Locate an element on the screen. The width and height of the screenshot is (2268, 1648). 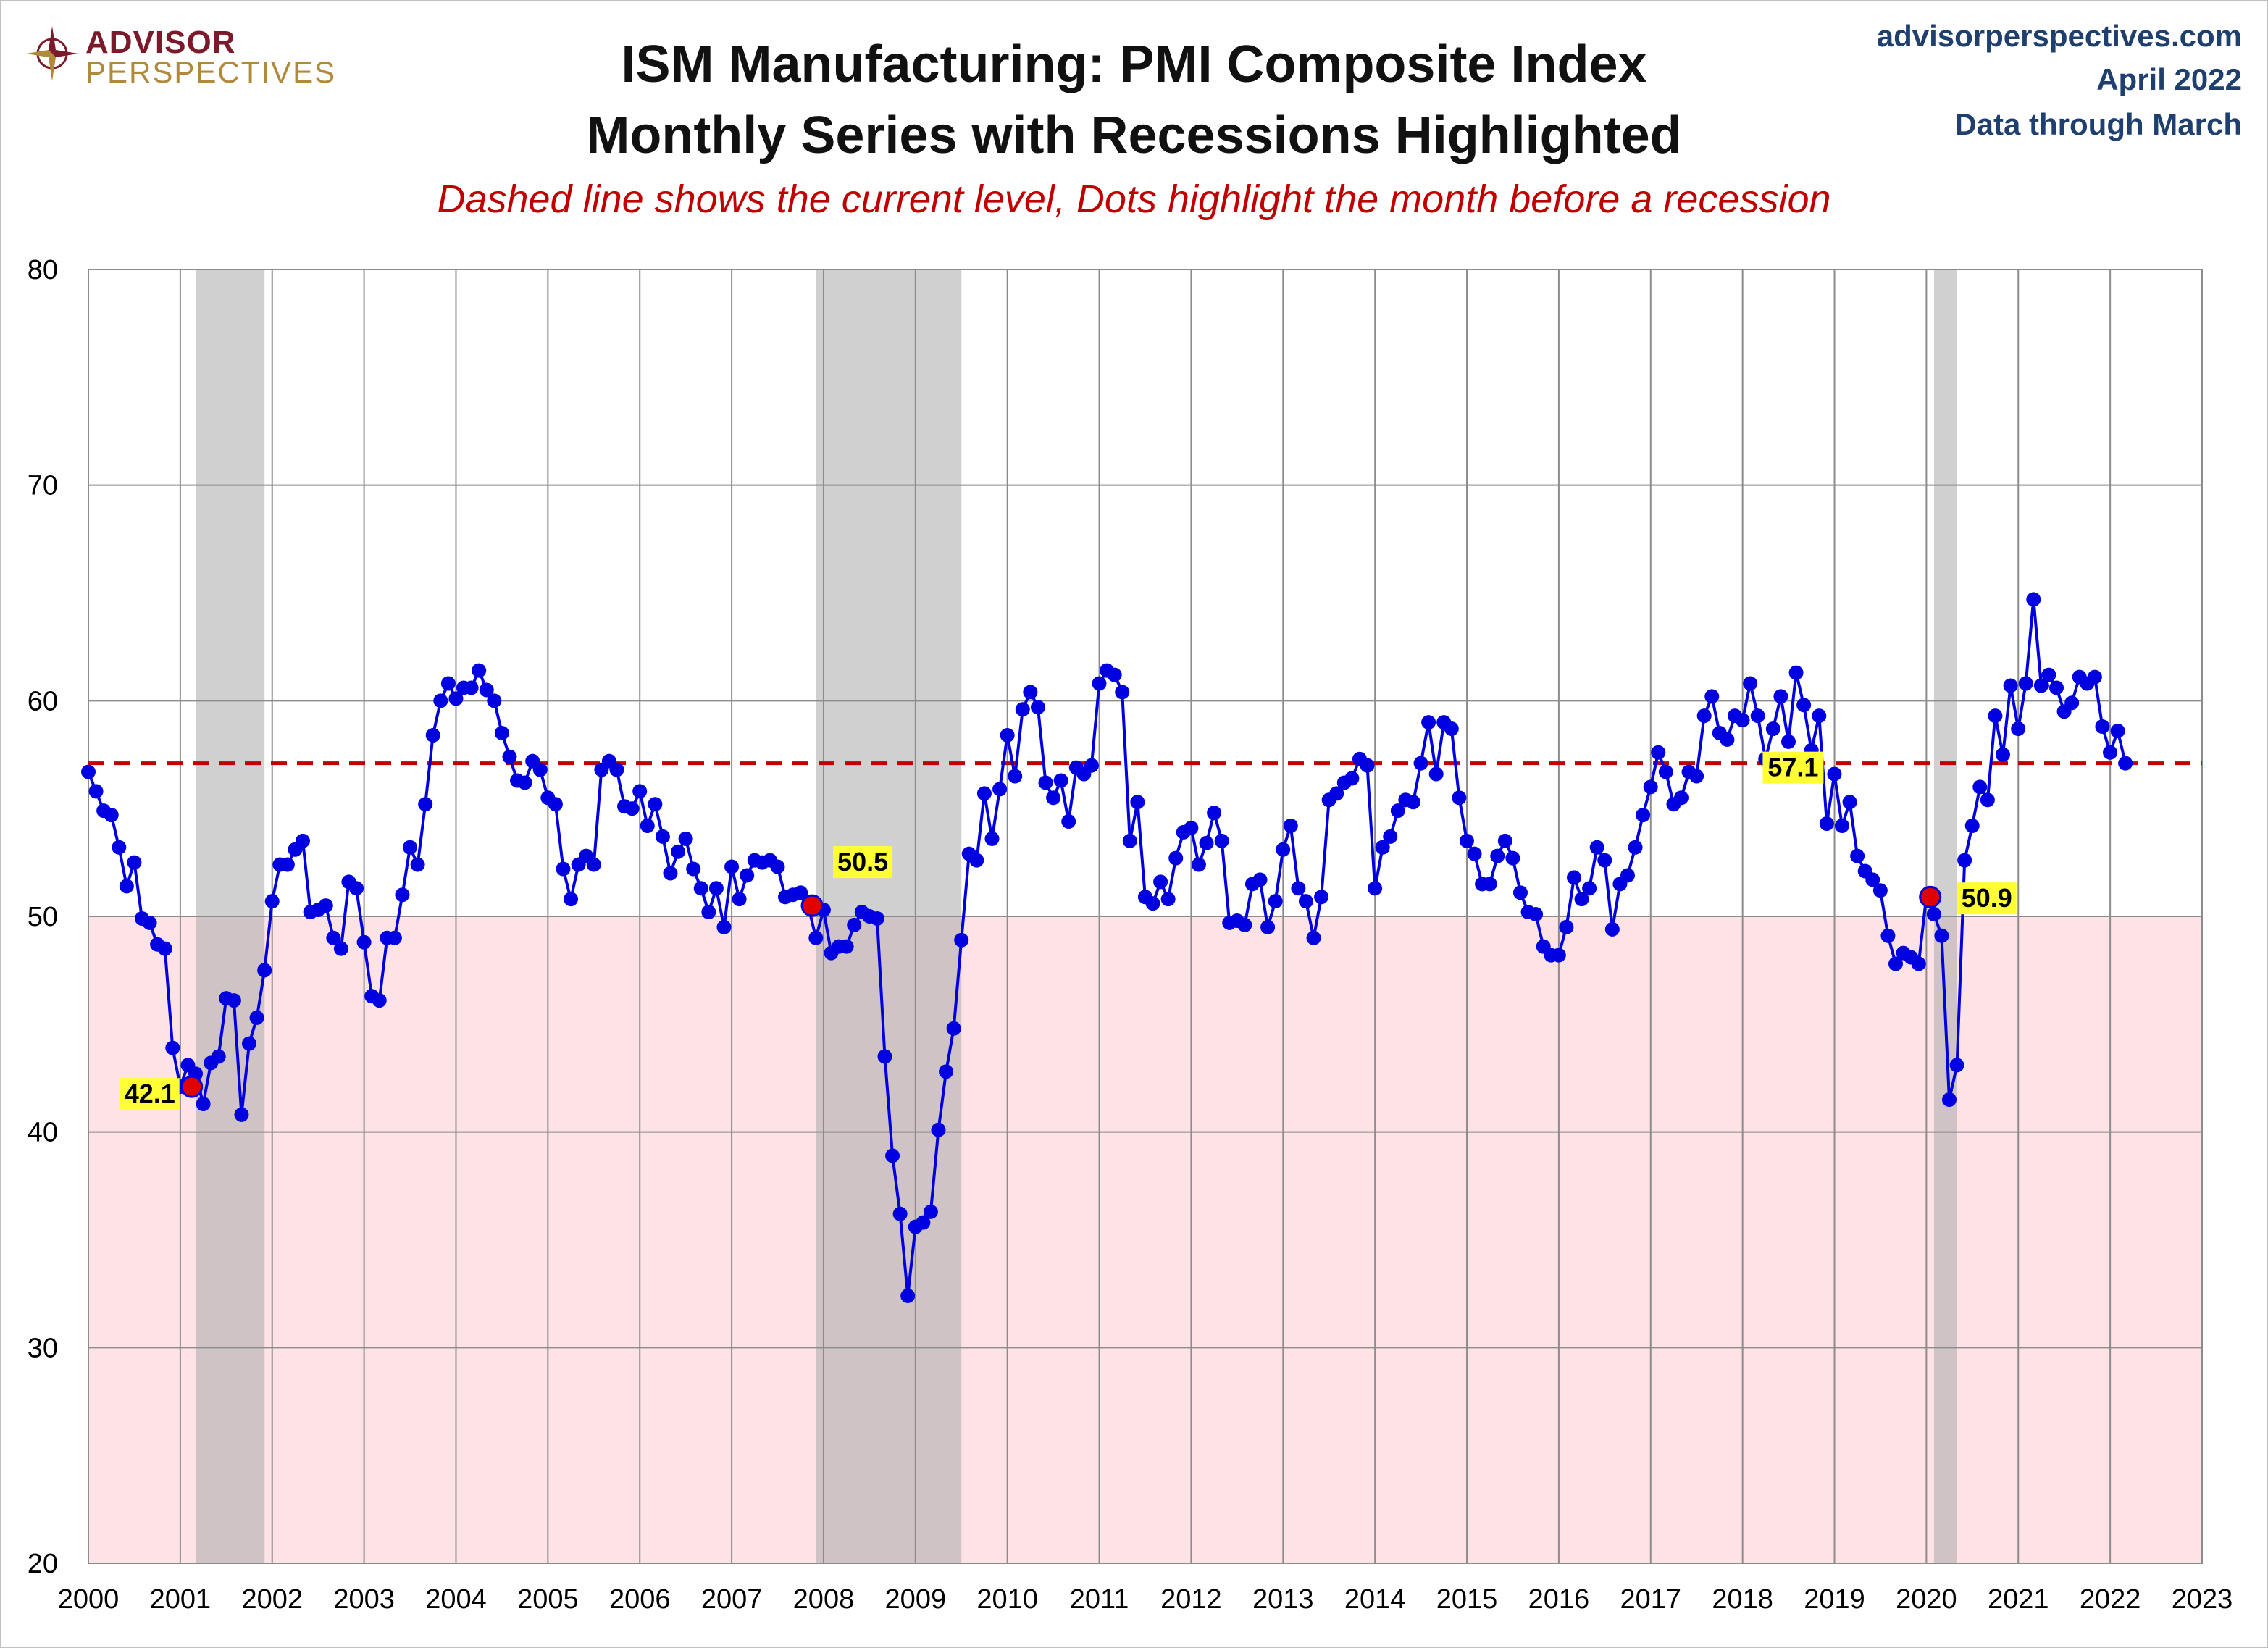
point-label: 50.5 is located at coordinates (863, 862).